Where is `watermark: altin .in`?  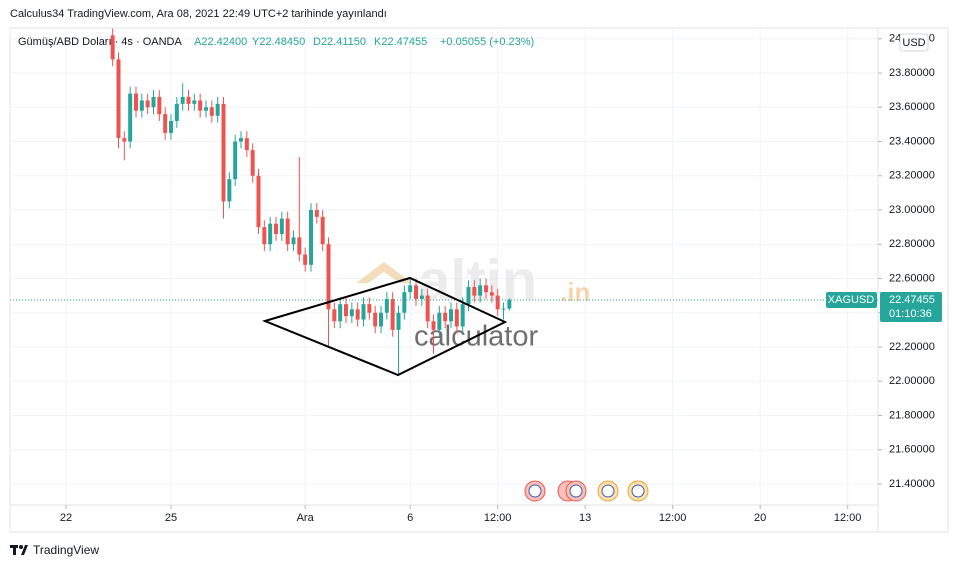 watermark: altin .in is located at coordinates (473, 280).